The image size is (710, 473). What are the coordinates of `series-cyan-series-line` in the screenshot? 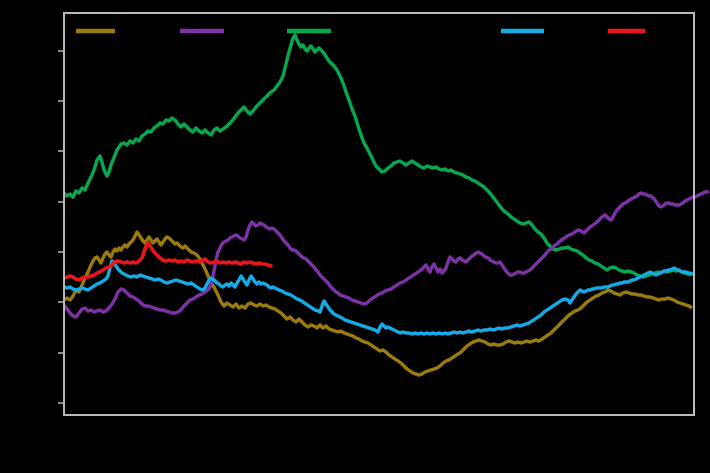 It's located at (378, 297).